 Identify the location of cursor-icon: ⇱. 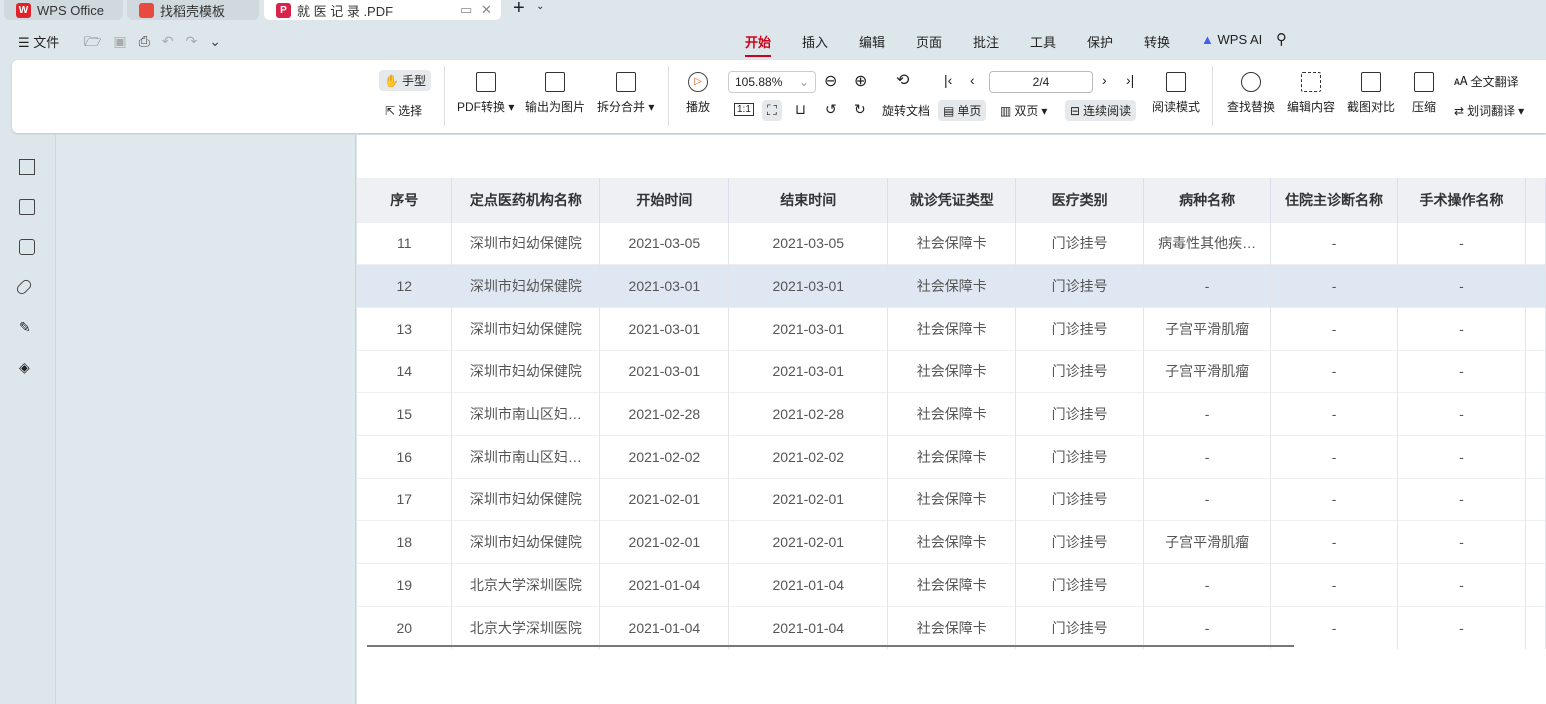
(390, 110).